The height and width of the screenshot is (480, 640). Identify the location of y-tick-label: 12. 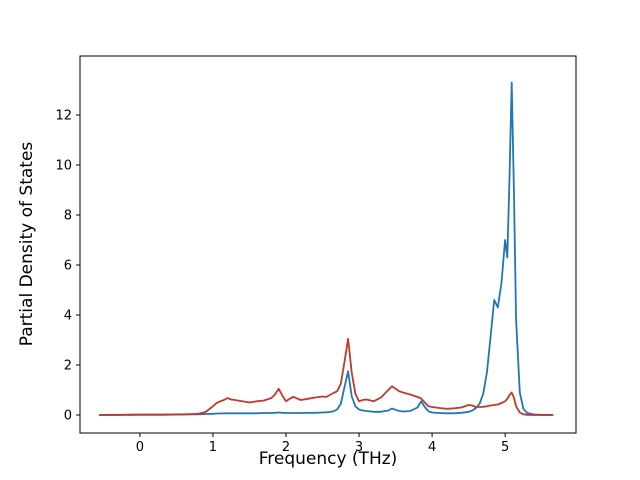
(63, 116).